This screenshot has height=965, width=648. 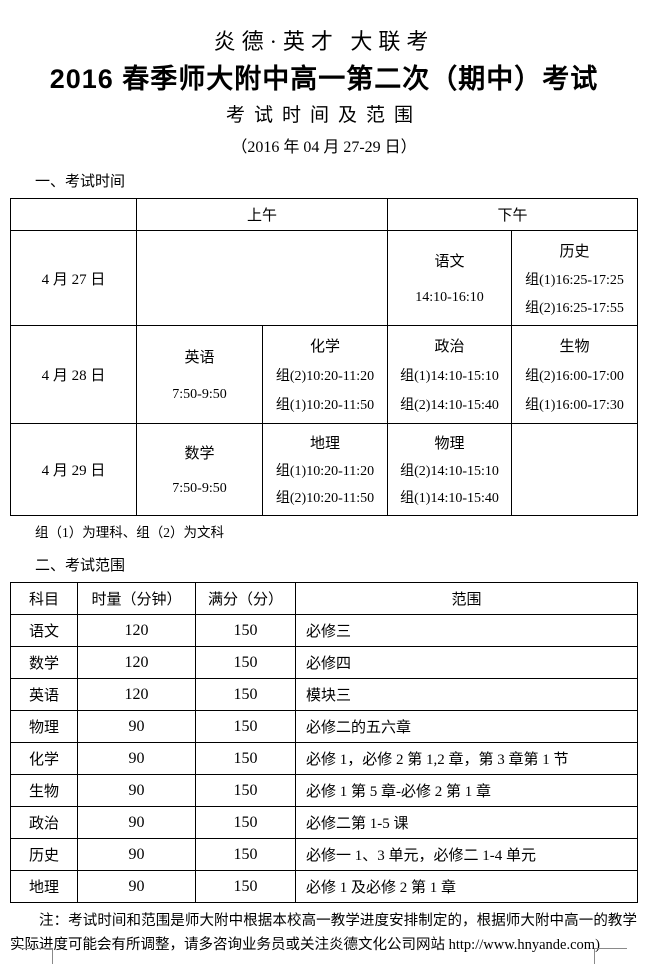 I want to click on subject-cell: 物理, so click(x=44, y=726).